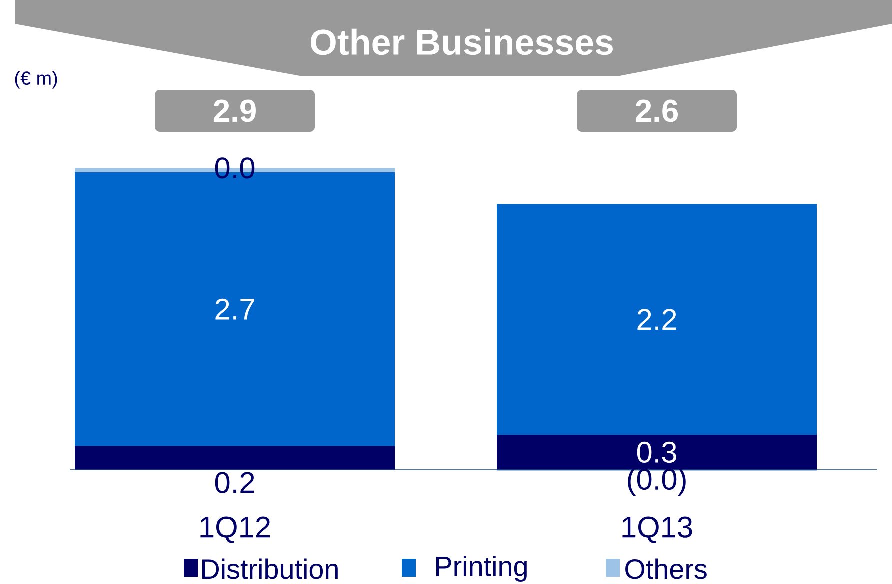 The height and width of the screenshot is (584, 892). I want to click on data-label: 2.2, so click(657, 319).